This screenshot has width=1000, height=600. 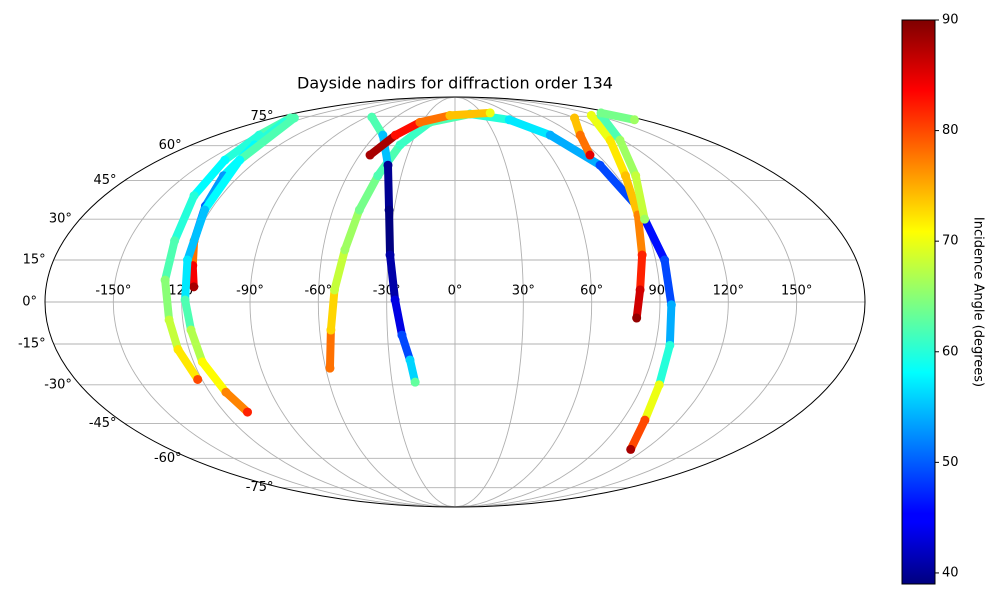 I want to click on x-tick-label: 30°, so click(x=523, y=291).